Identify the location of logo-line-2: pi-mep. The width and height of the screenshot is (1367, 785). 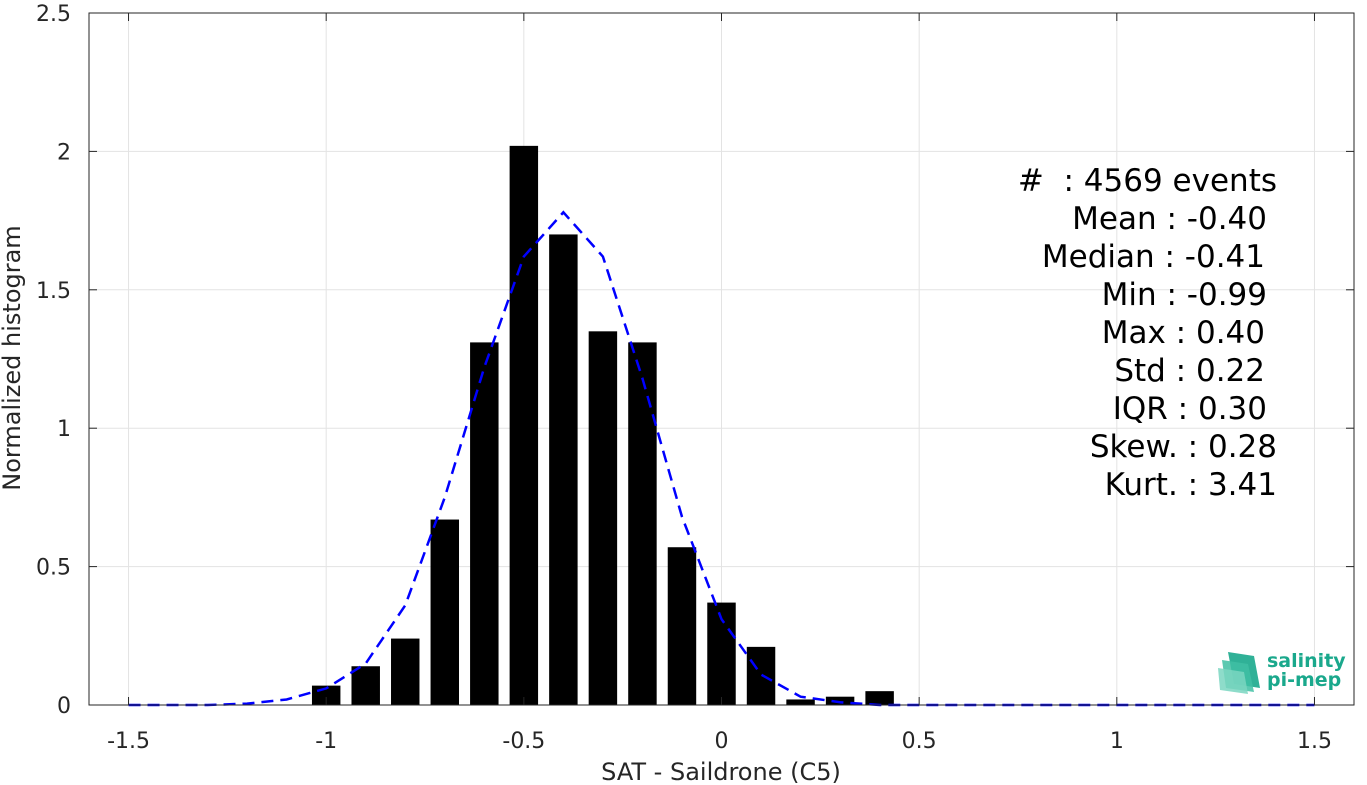
(1304, 680).